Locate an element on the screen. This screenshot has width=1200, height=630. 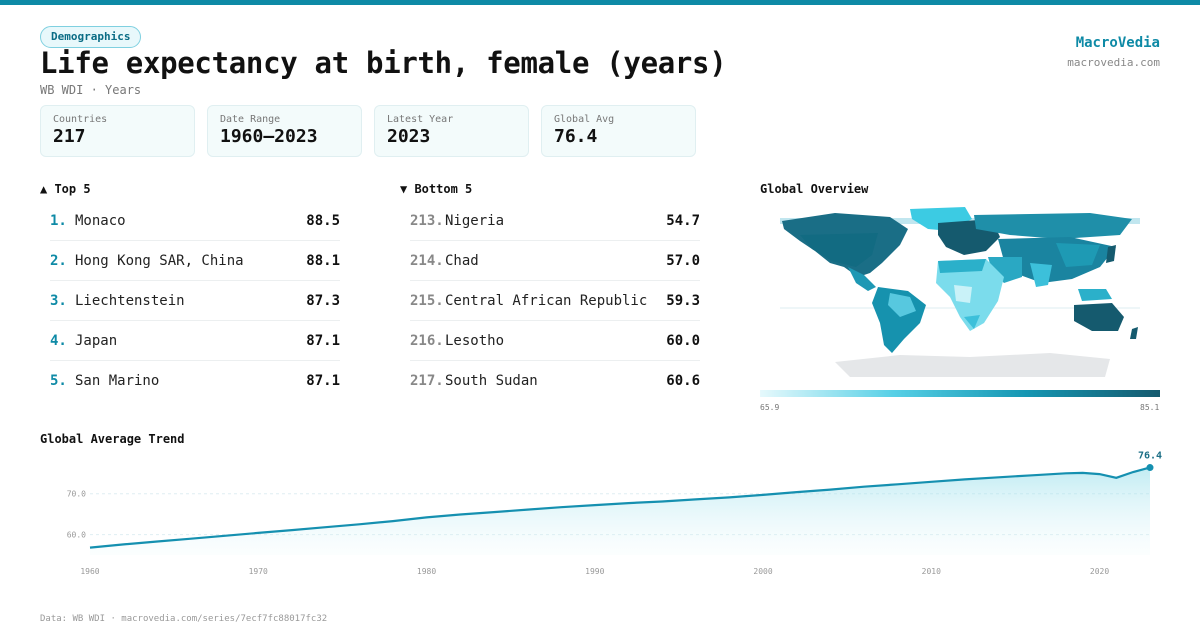
stat-value: 1960–2023 is located at coordinates (269, 136).